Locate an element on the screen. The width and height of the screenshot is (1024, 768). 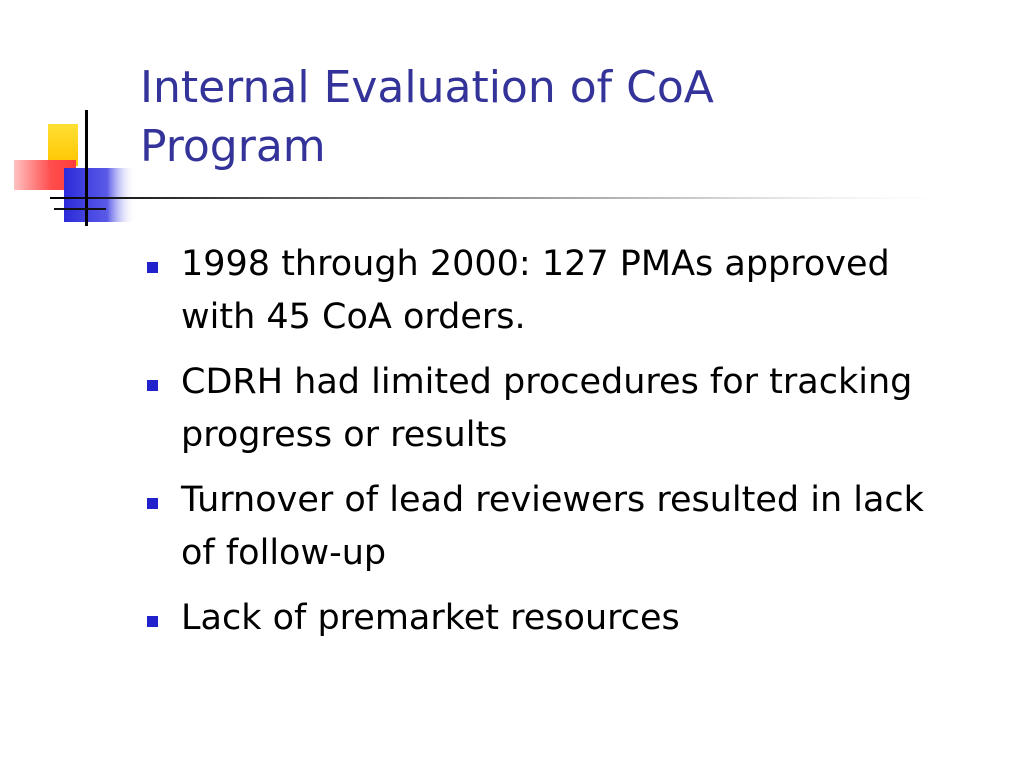
vertical-rule-line is located at coordinates (86, 168).